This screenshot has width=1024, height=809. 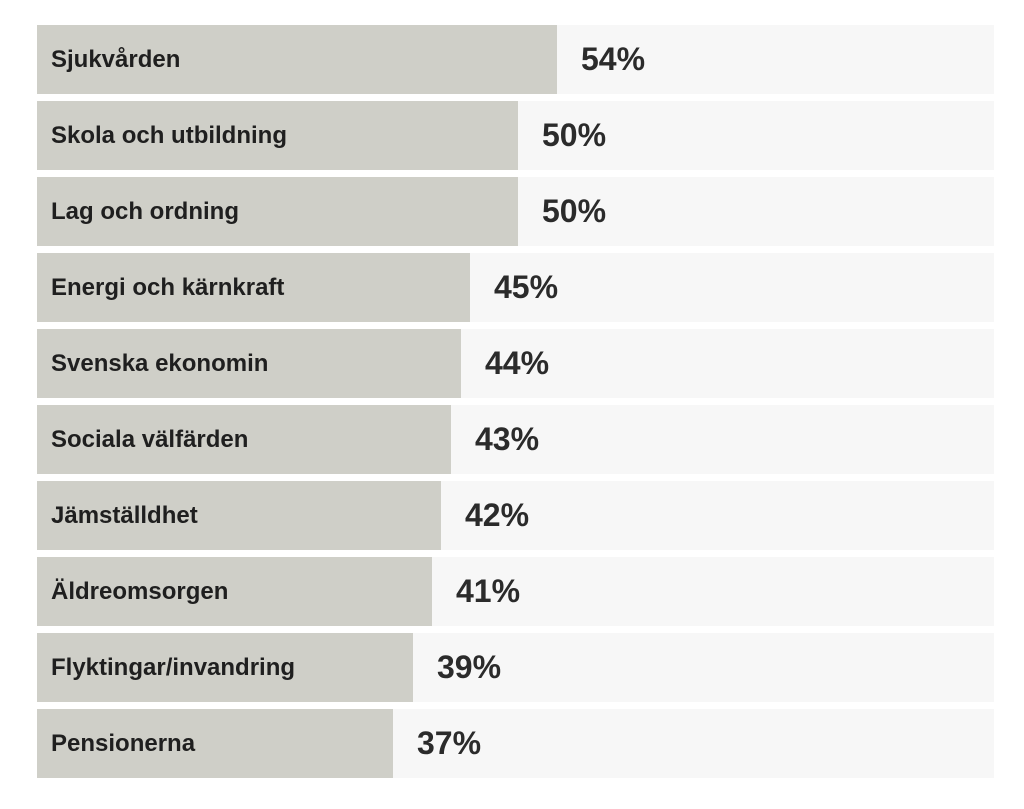 I want to click on value-label: 44%, so click(x=517, y=363).